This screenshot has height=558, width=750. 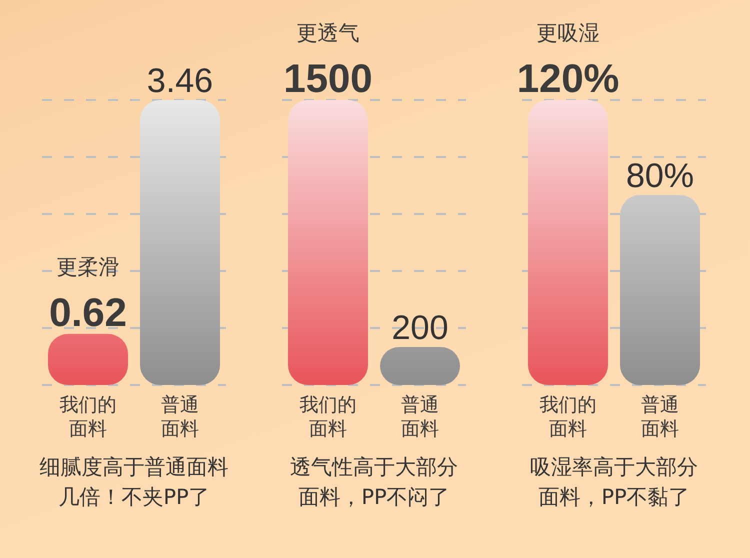 What do you see at coordinates (88, 267) in the screenshot?
I see `annotation: 更柔滑` at bounding box center [88, 267].